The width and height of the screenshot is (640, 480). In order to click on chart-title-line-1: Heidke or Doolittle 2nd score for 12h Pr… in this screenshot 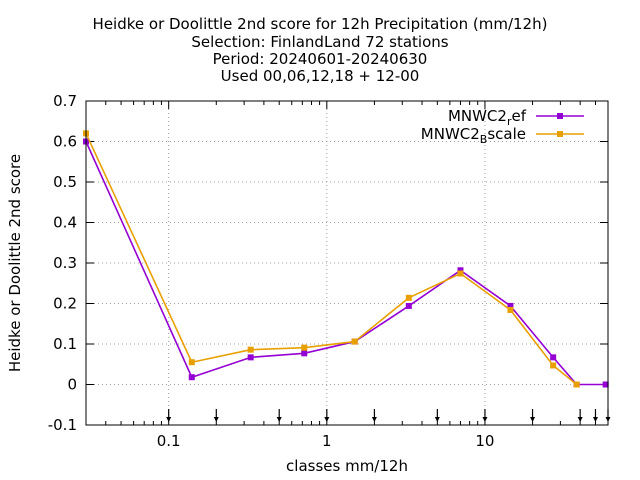, I will do `click(320, 24)`.